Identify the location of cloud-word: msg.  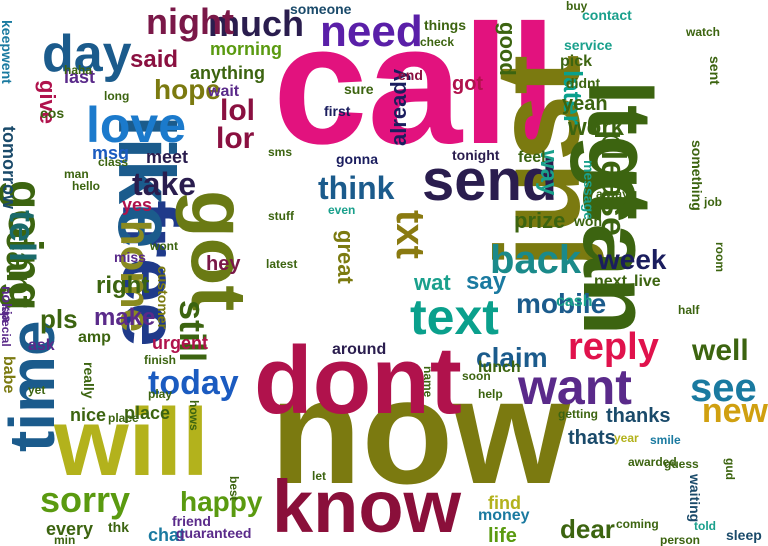
(111, 153).